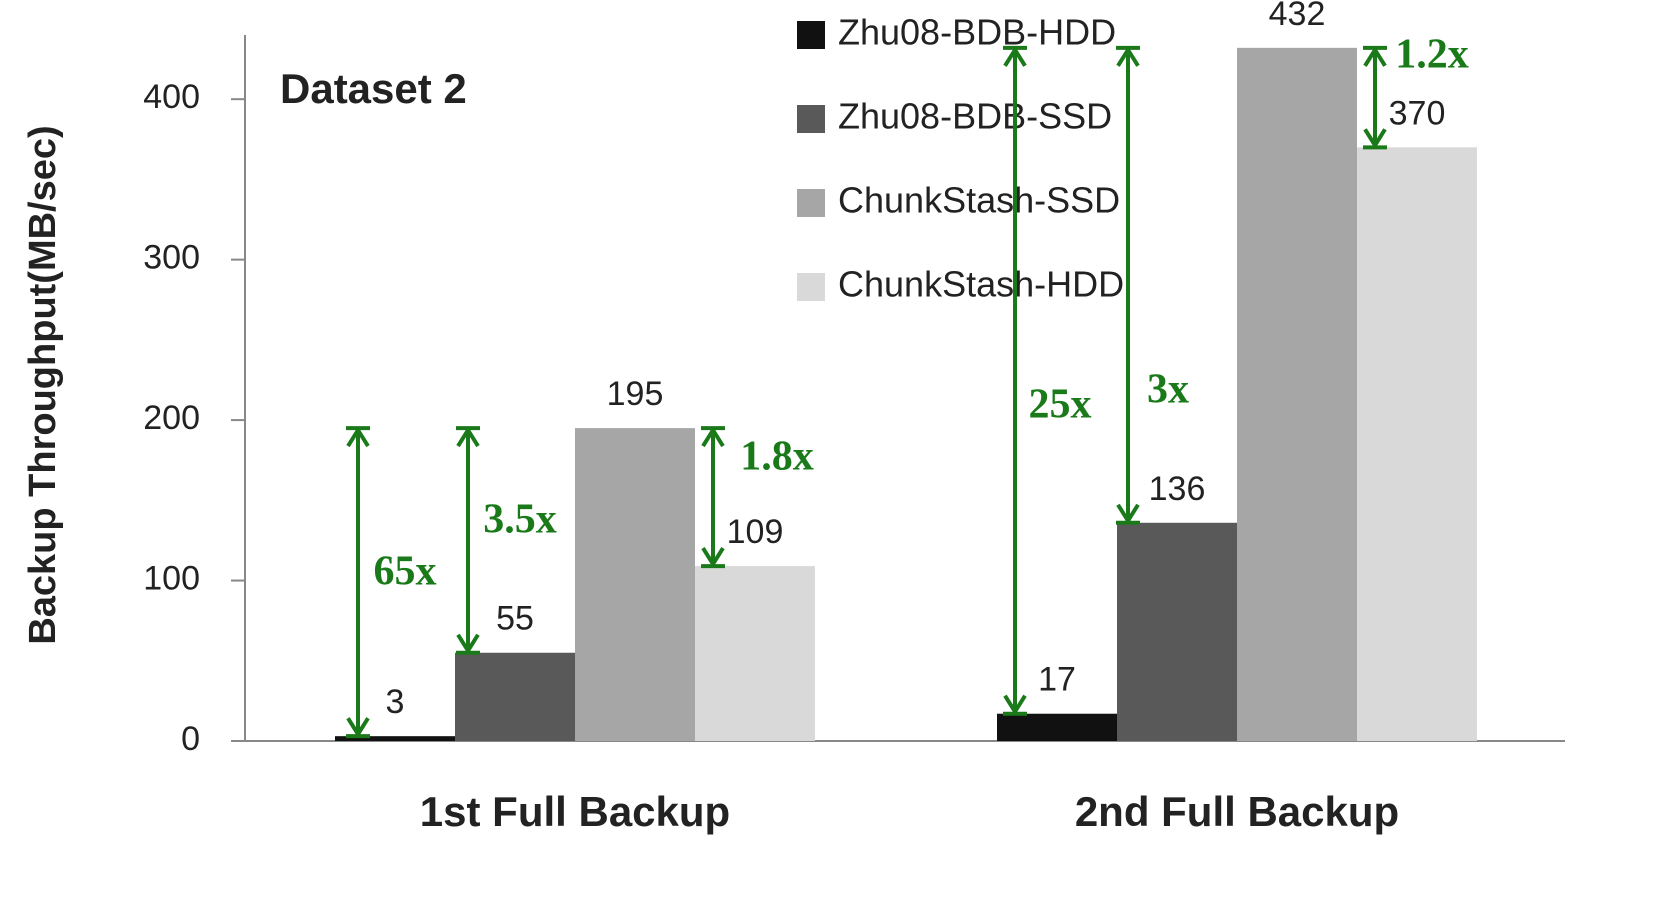 This screenshot has width=1669, height=900. What do you see at coordinates (1432, 55) in the screenshot?
I see `annotation-label: 1.2x` at bounding box center [1432, 55].